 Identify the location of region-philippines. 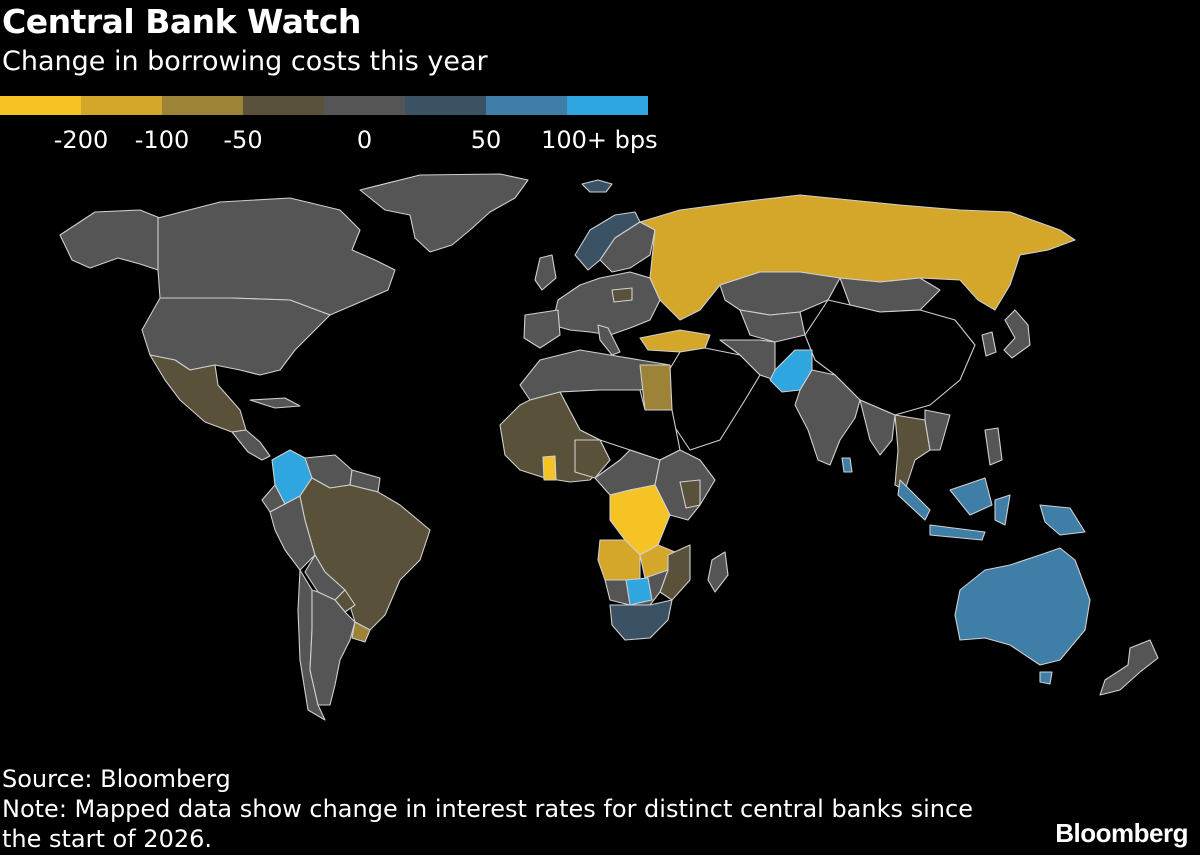
(993, 446).